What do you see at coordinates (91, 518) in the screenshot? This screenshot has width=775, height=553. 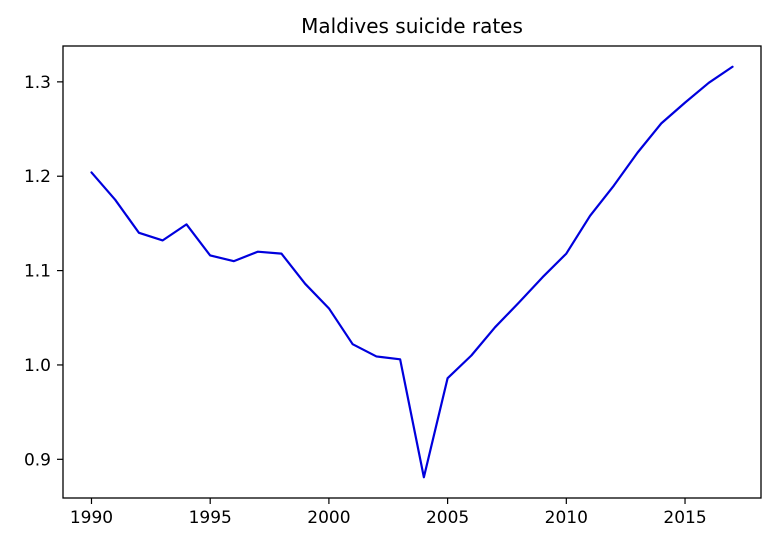 I see `x-tick-label: 1990` at bounding box center [91, 518].